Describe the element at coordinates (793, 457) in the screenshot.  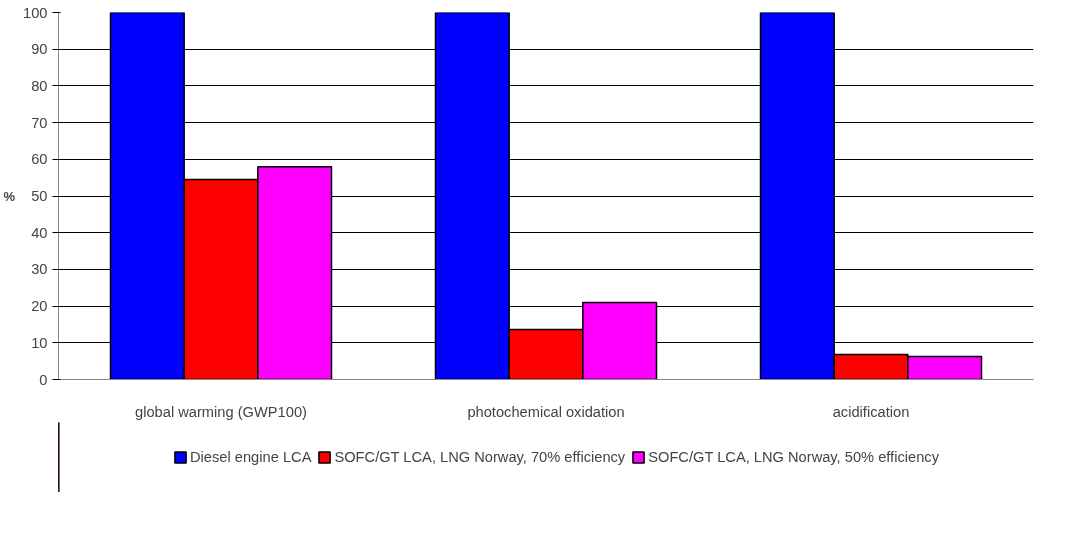
I see `legend-label: SOFC/GT LCA, LNG Norway, 50% efficiency` at that location.